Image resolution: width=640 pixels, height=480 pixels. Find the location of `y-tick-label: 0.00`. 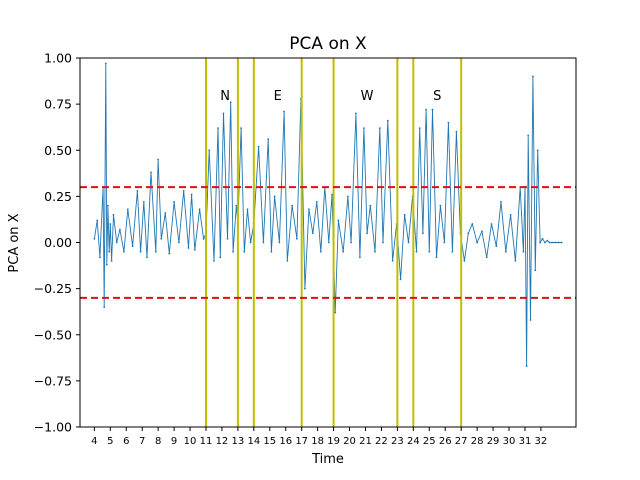

y-tick-label: 0.00 is located at coordinates (58, 242).